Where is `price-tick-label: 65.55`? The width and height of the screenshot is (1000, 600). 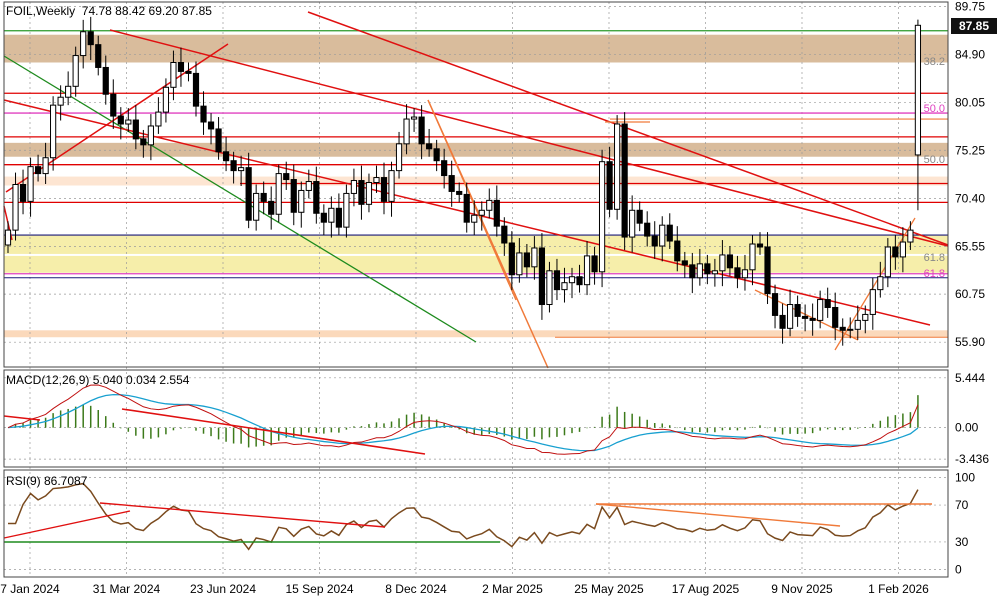 price-tick-label: 65.55 is located at coordinates (970, 246).